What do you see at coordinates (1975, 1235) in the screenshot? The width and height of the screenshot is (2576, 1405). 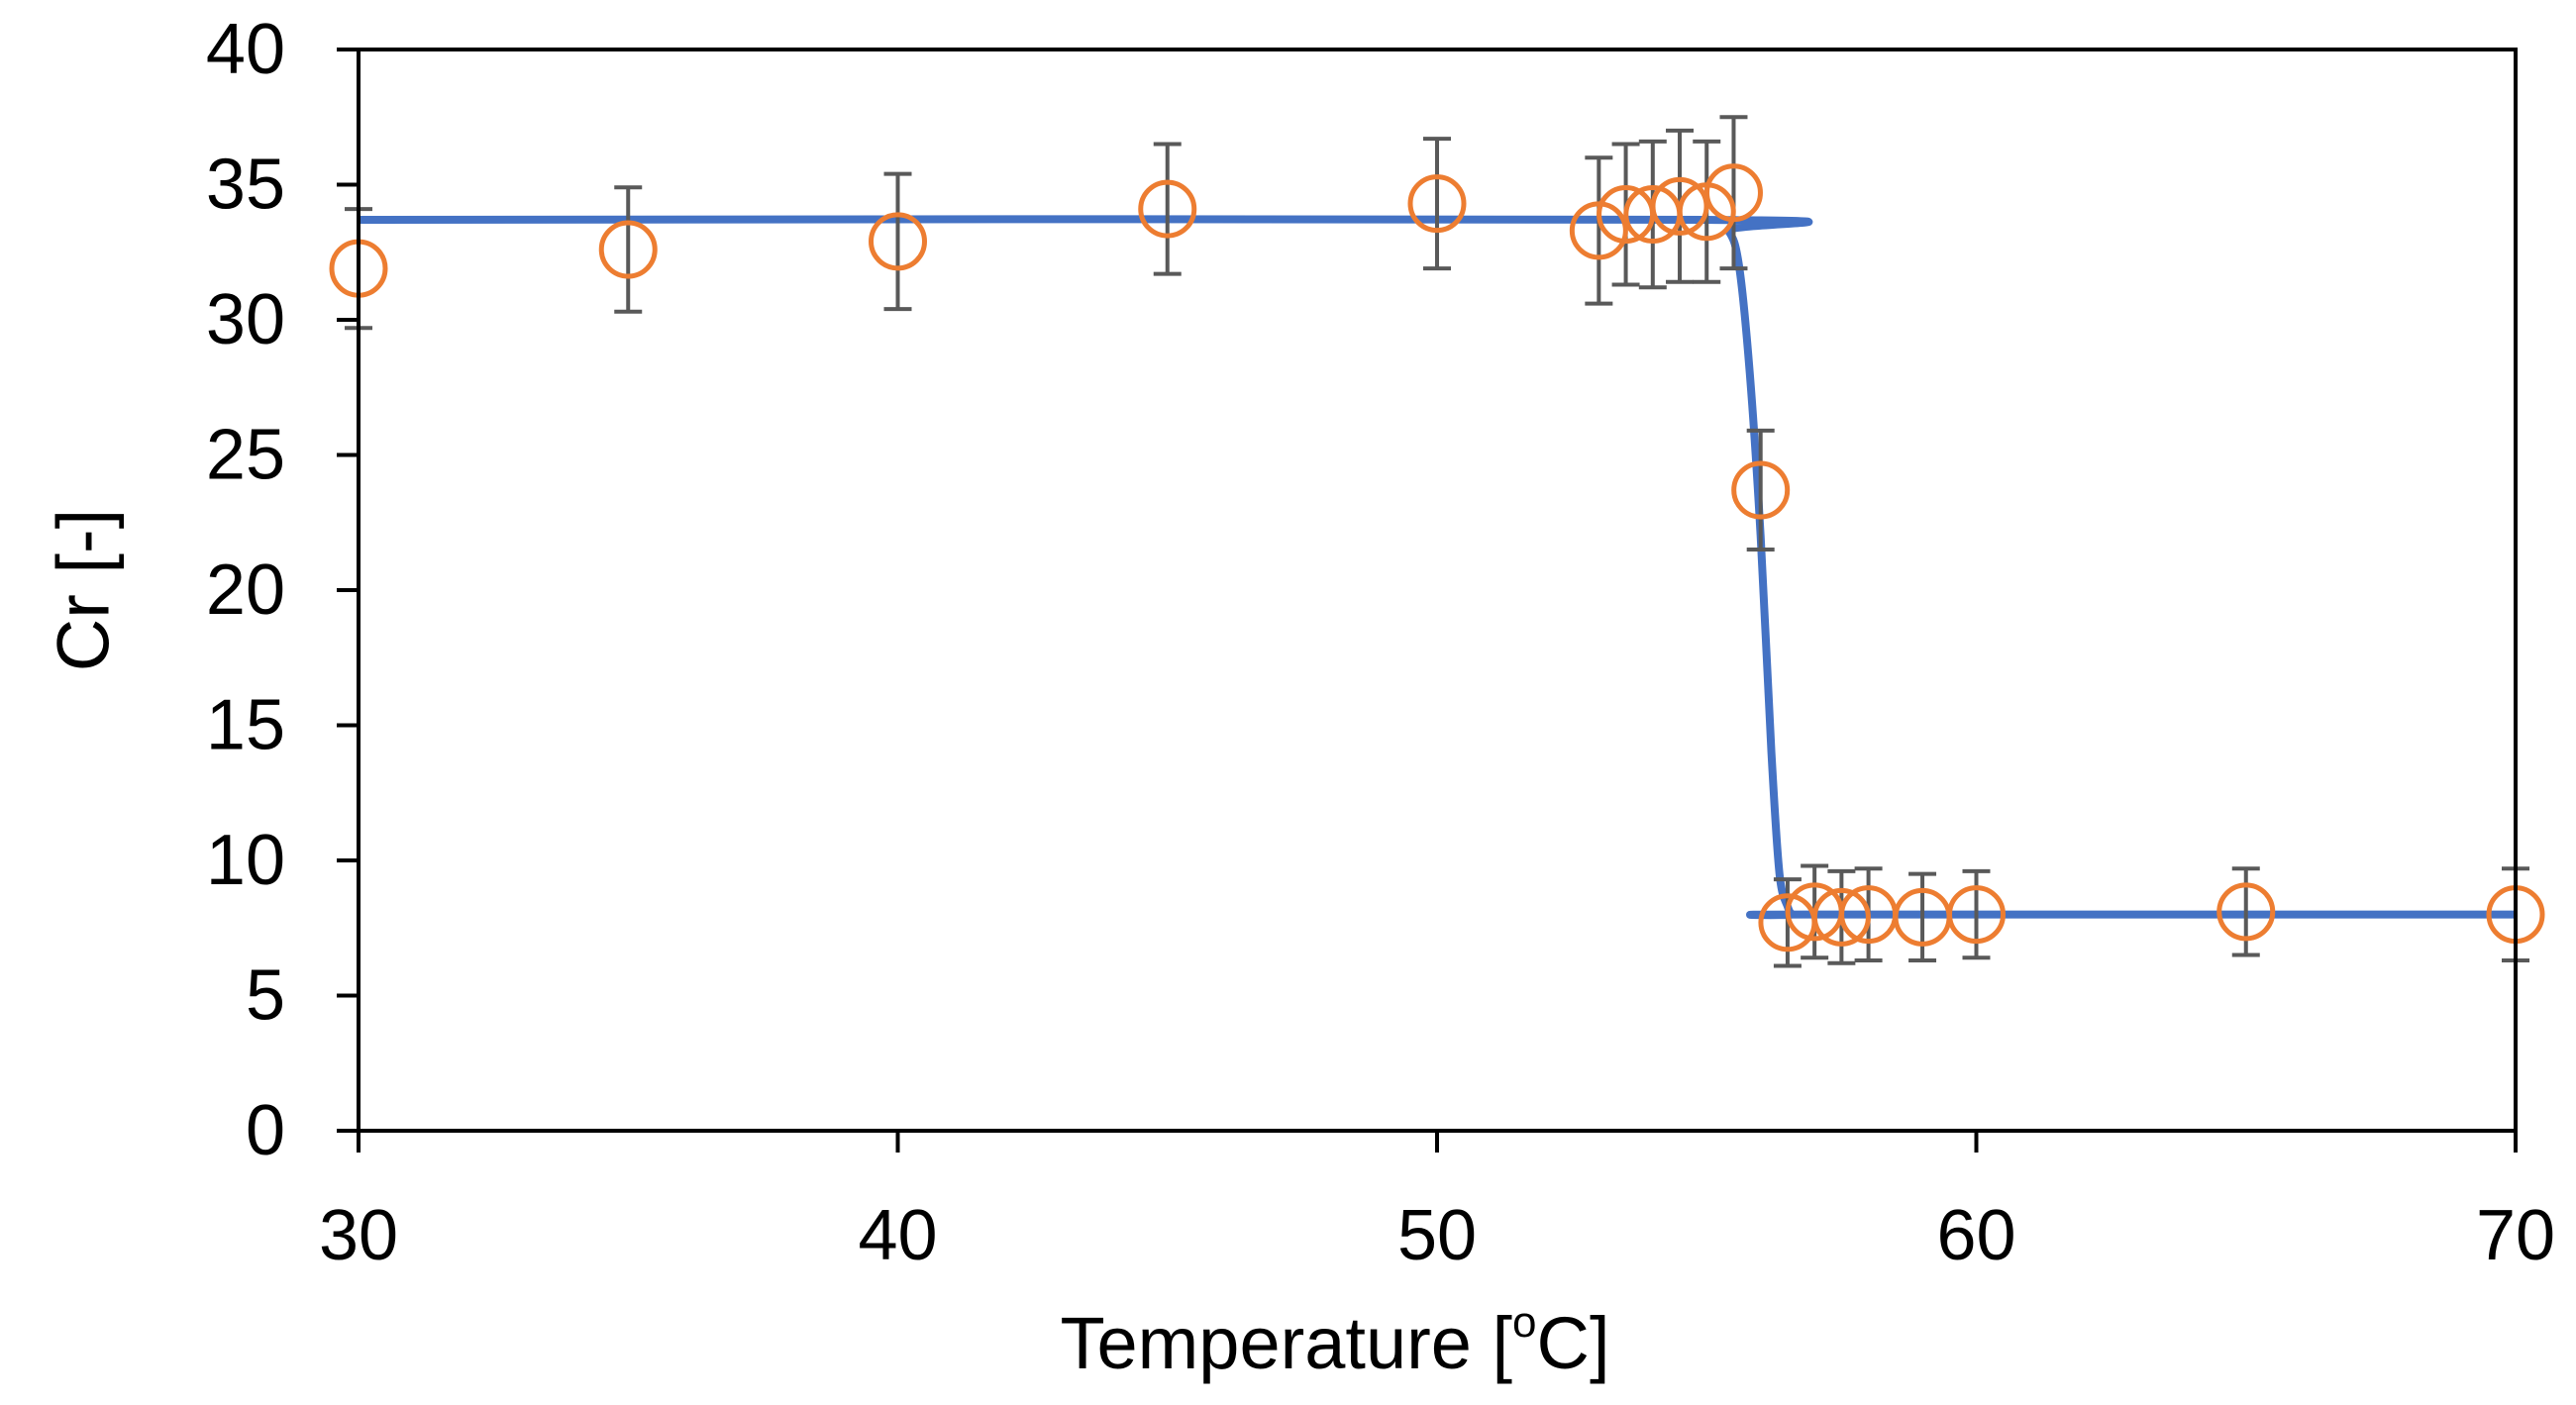 I see `x-tick-label: 60` at bounding box center [1975, 1235].